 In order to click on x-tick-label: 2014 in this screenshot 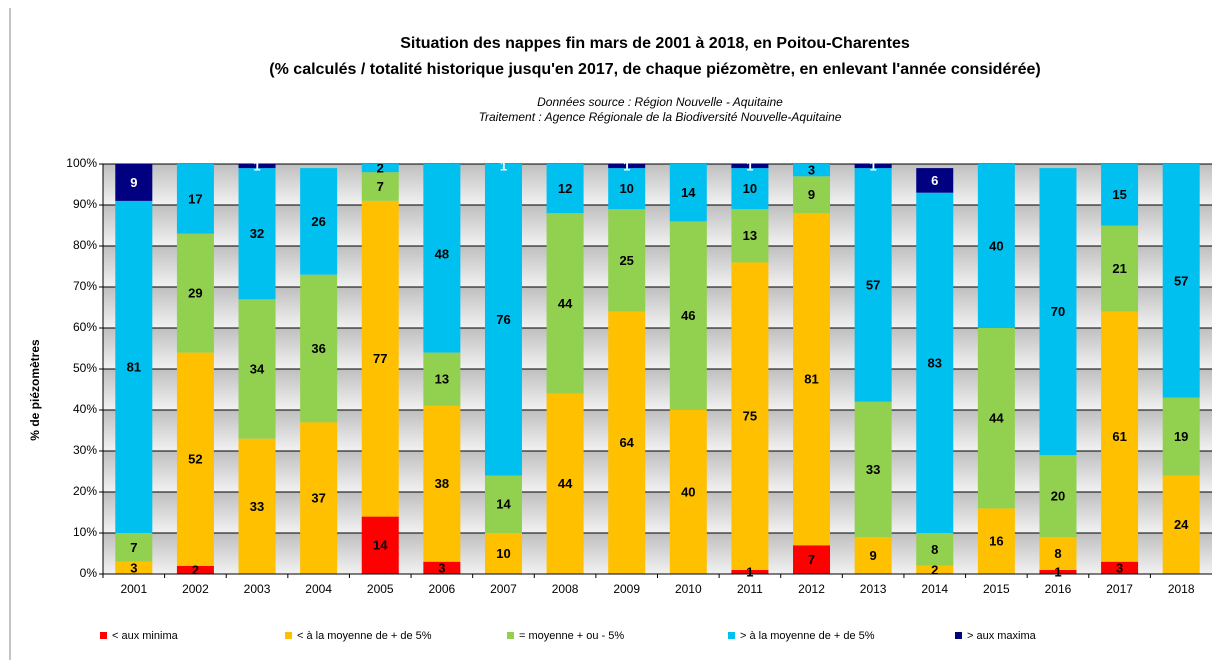, I will do `click(934, 589)`.